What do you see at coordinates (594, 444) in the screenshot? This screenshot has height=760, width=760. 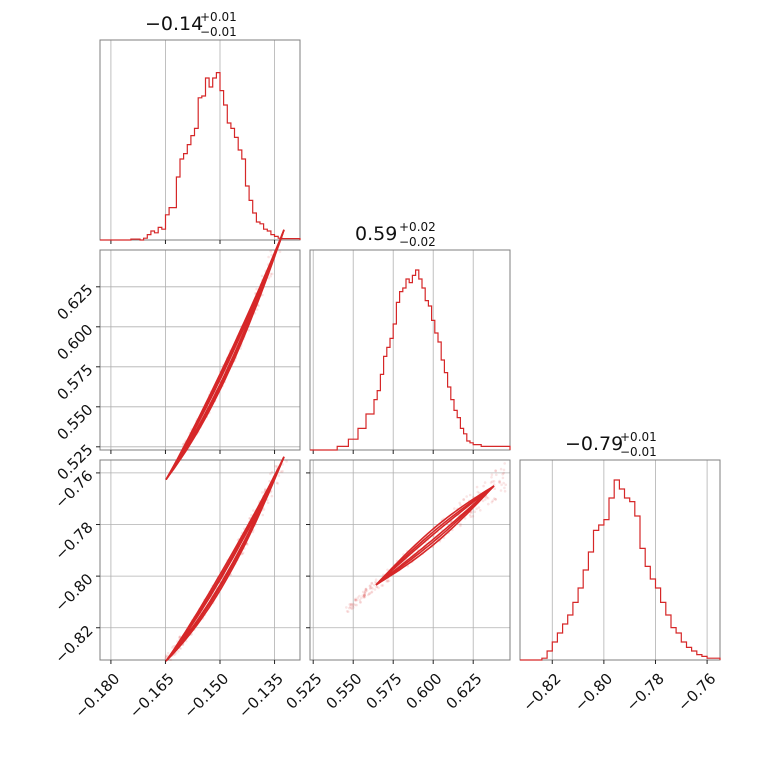 I see `title-param-3: −0.79` at bounding box center [594, 444].